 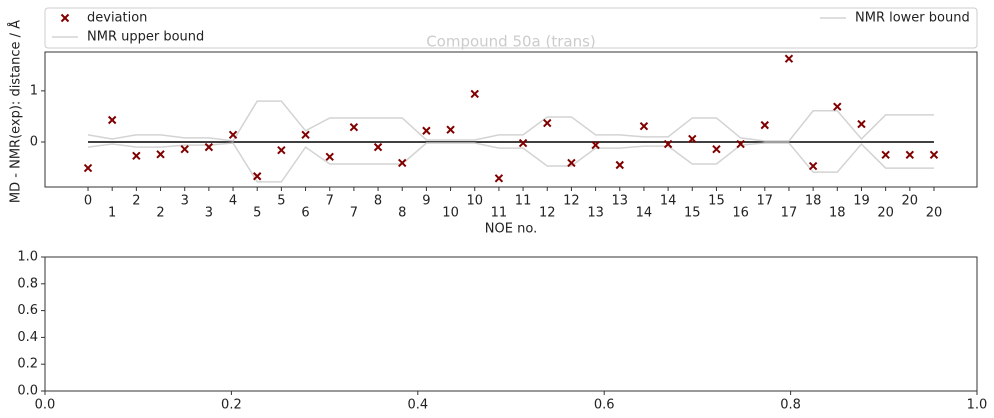 I want to click on y-tick-label: 0.2, so click(x=27, y=364).